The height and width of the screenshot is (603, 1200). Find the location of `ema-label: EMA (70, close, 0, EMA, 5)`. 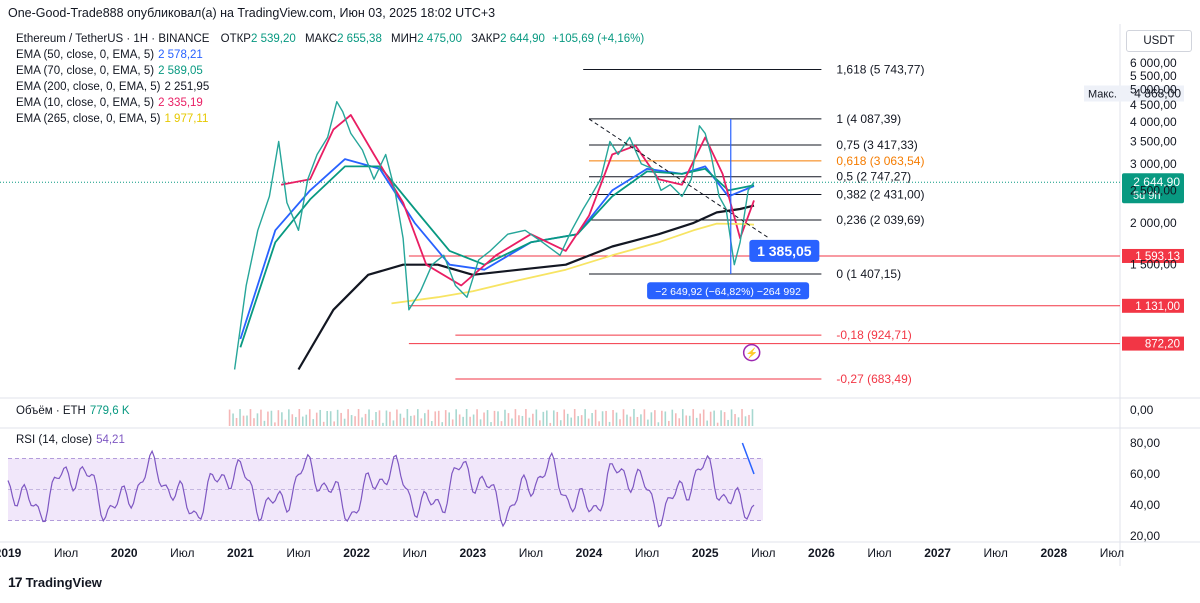

ema-label: EMA (70, close, 0, EMA, 5) is located at coordinates (85, 71).